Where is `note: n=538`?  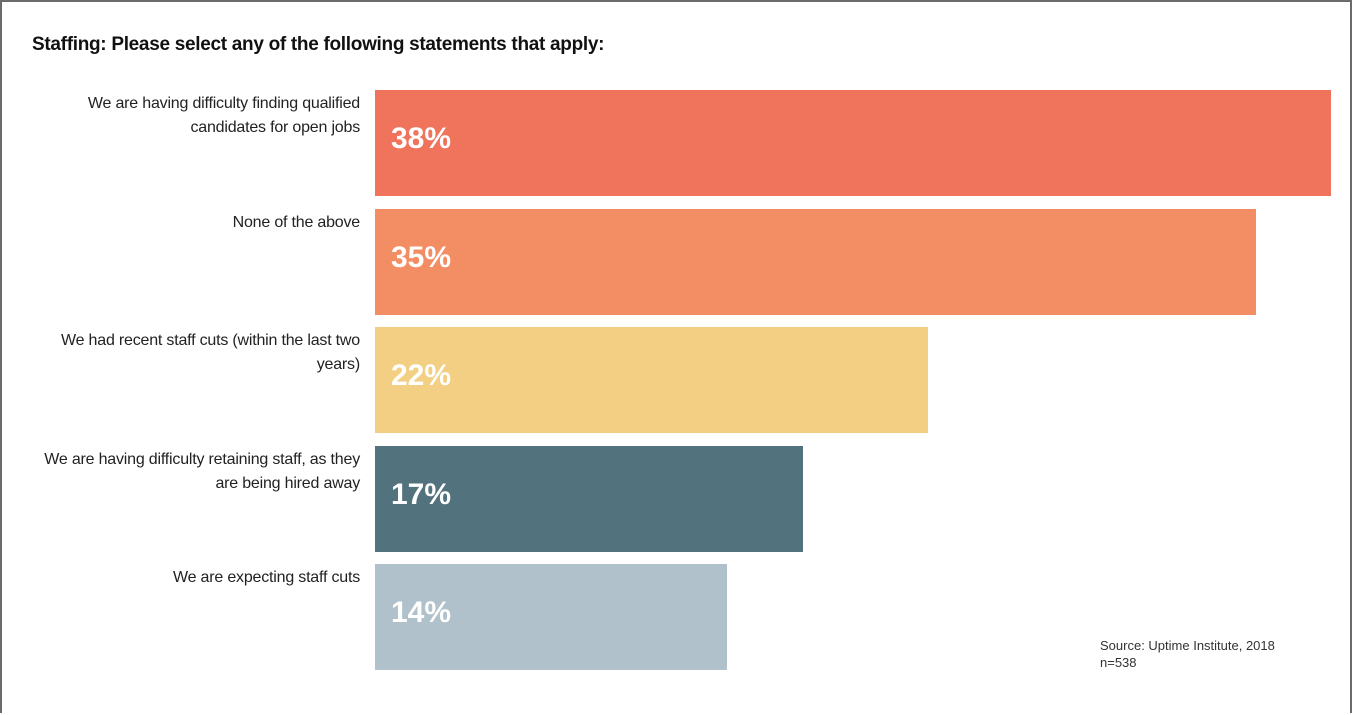
note: n=538 is located at coordinates (1118, 662).